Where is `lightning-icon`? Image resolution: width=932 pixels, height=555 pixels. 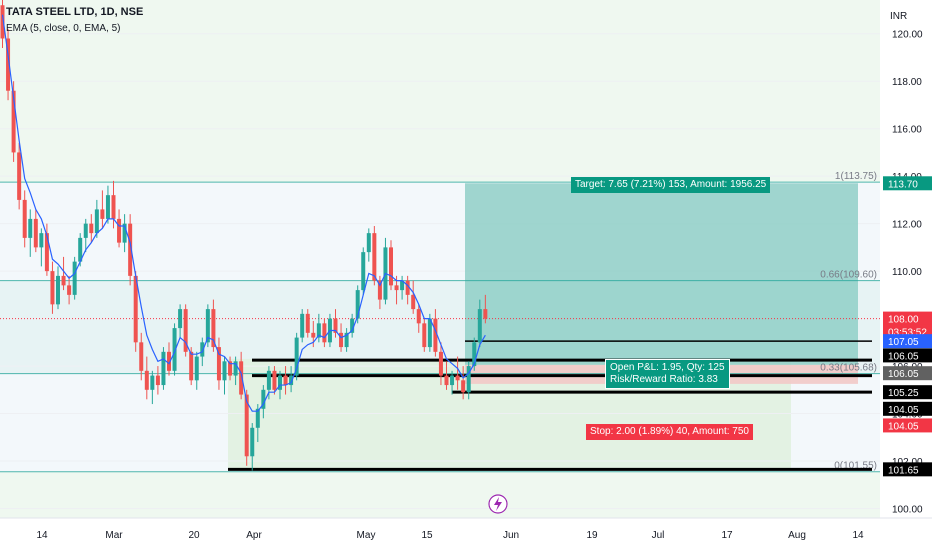
lightning-icon is located at coordinates (498, 504).